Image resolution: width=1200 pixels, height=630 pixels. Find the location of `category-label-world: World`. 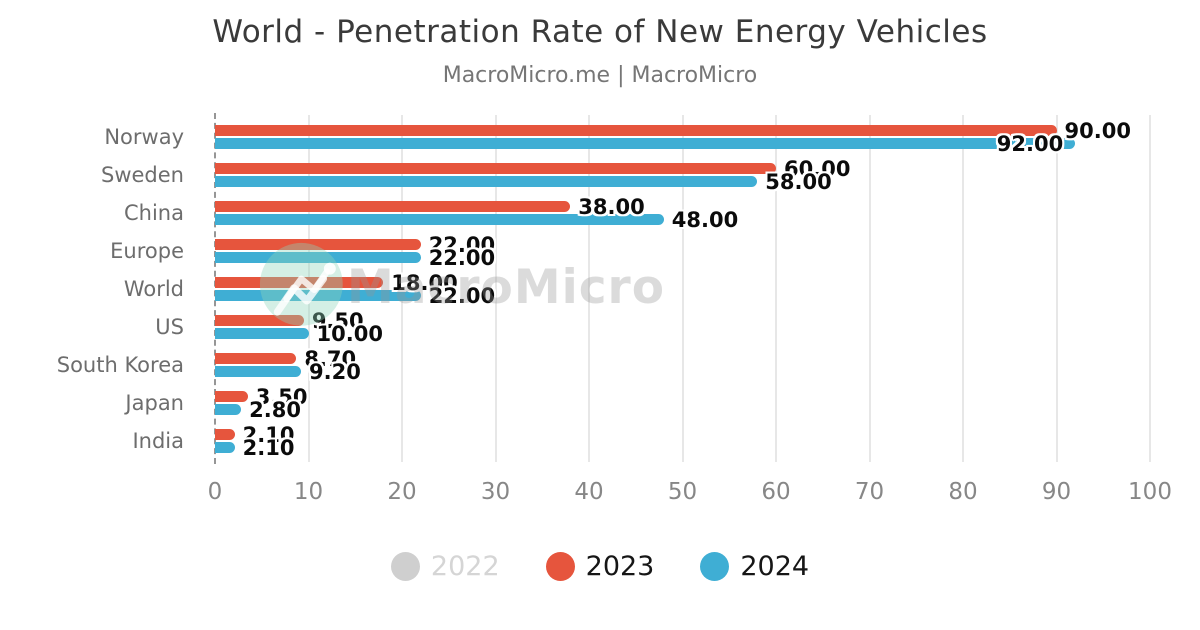

category-label-world: World is located at coordinates (153, 289).